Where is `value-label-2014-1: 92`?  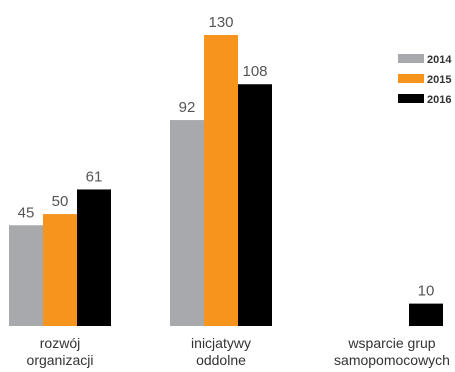 value-label-2014-1: 92 is located at coordinates (187, 107).